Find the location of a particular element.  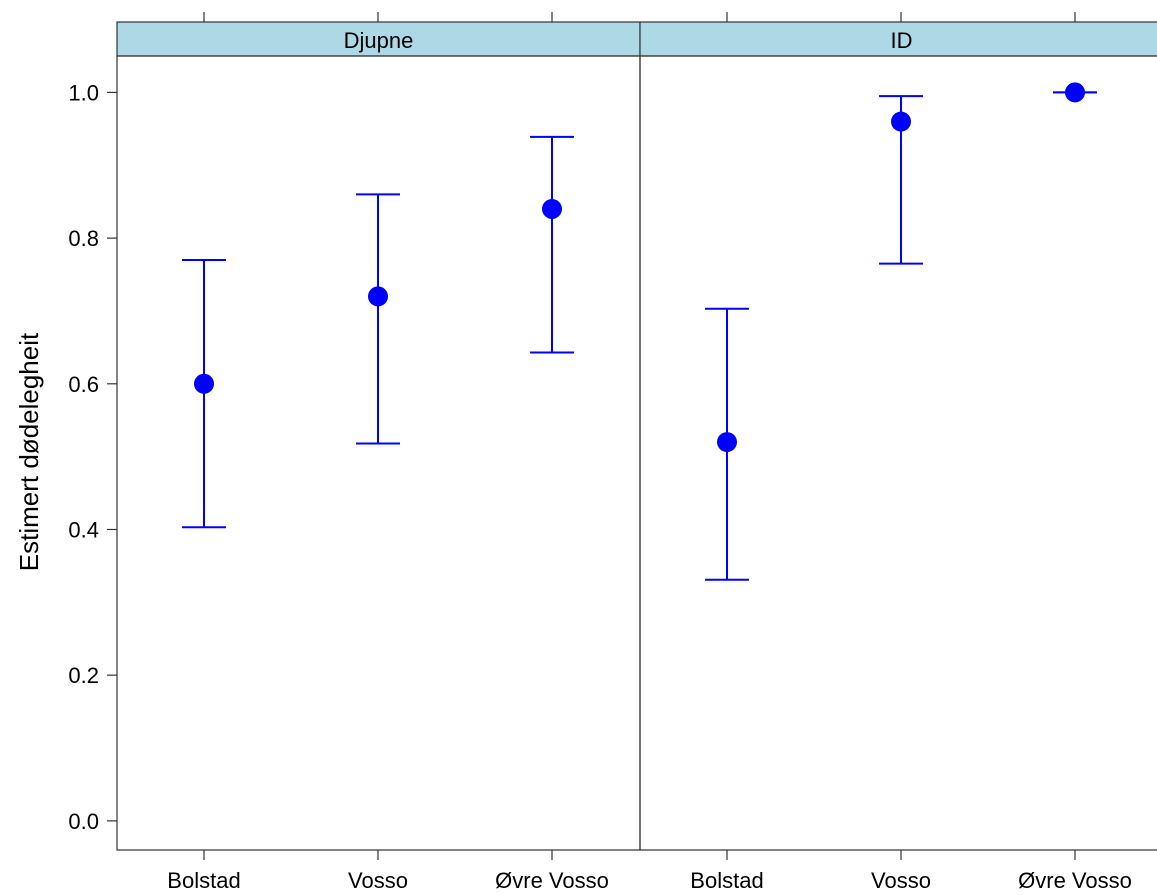

y-tick-label: 0.8 is located at coordinates (83, 238).